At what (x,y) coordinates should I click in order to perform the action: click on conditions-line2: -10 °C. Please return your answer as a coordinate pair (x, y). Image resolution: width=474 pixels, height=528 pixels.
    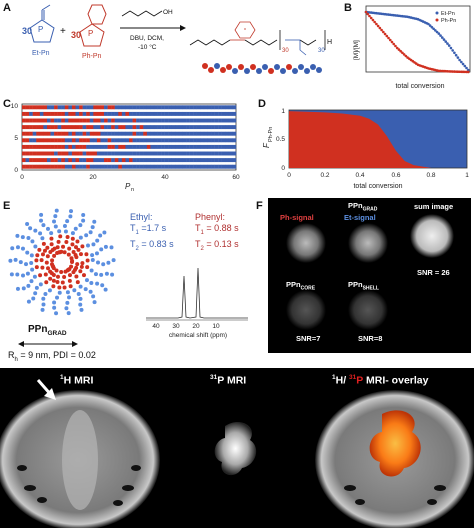
    Looking at the image, I should click on (147, 47).